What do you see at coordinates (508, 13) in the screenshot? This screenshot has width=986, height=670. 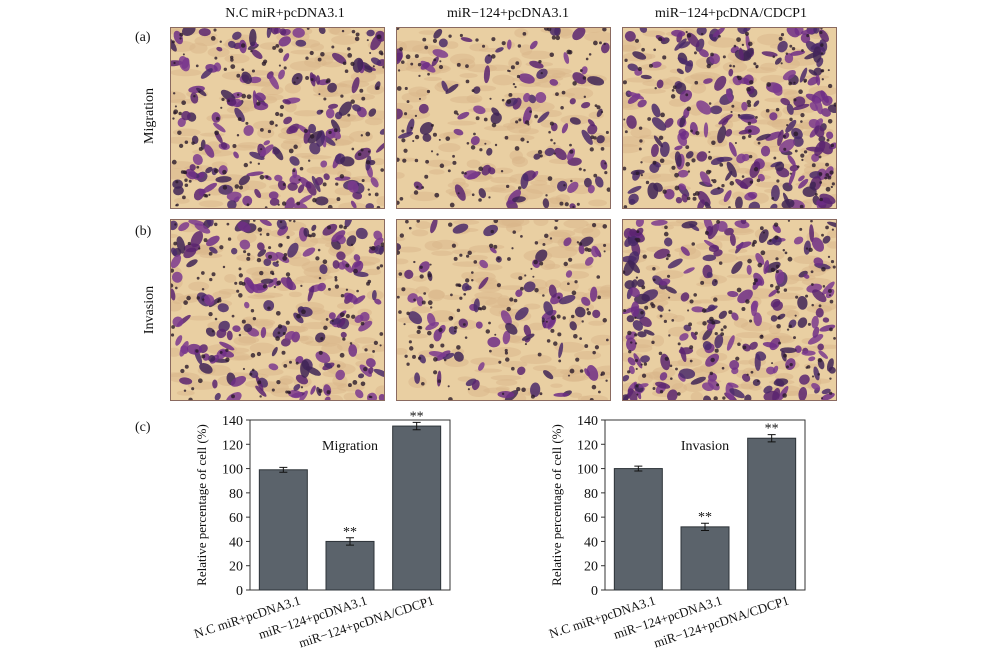 I see `column-title-mir124: miR−124+pcDNA3.1` at bounding box center [508, 13].